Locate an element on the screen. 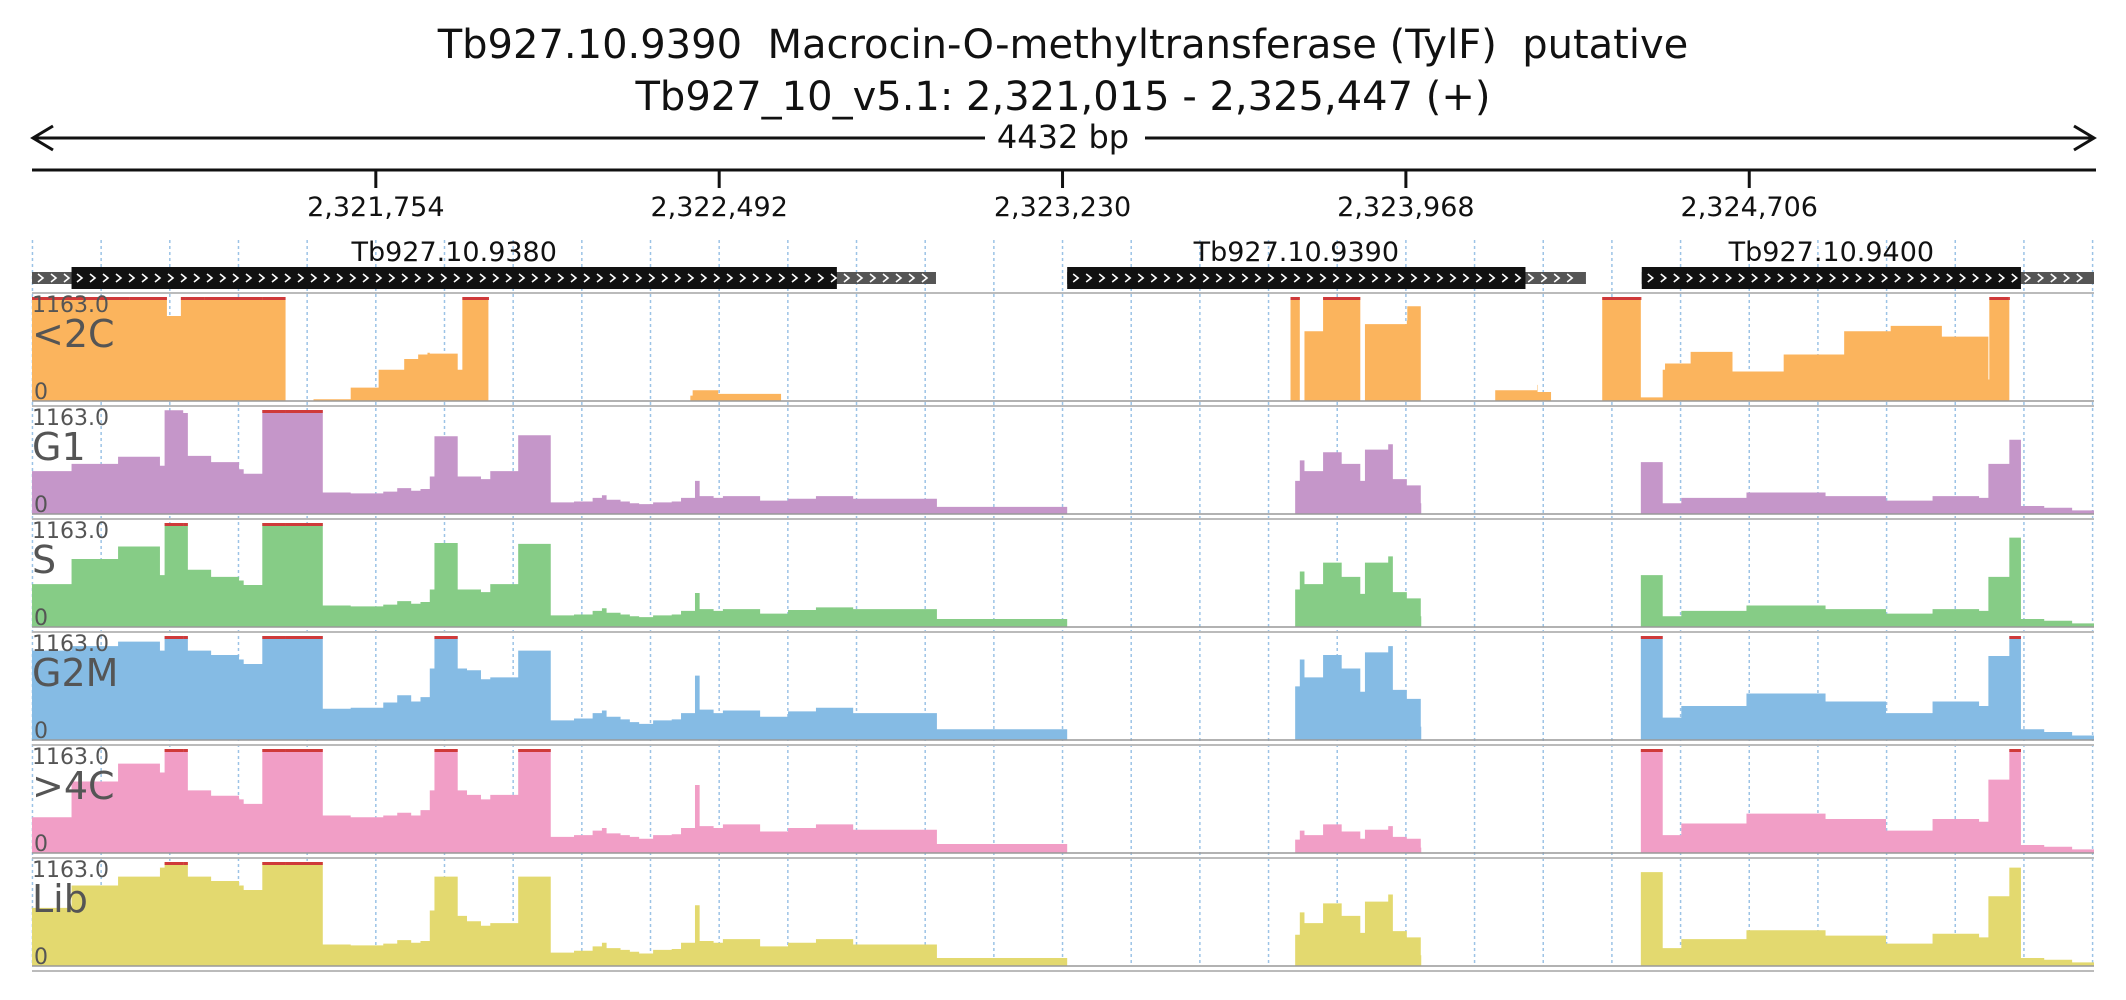  tick-label: 2,323,230 is located at coordinates (1062, 207).